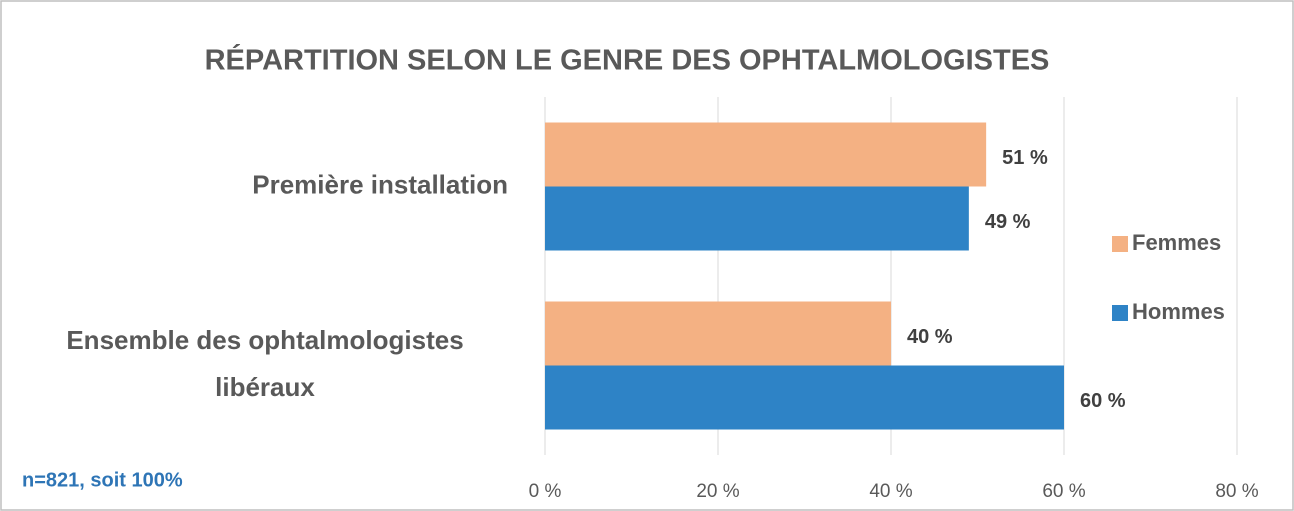  I want to click on y-tick-label: Première installation, so click(380, 184).